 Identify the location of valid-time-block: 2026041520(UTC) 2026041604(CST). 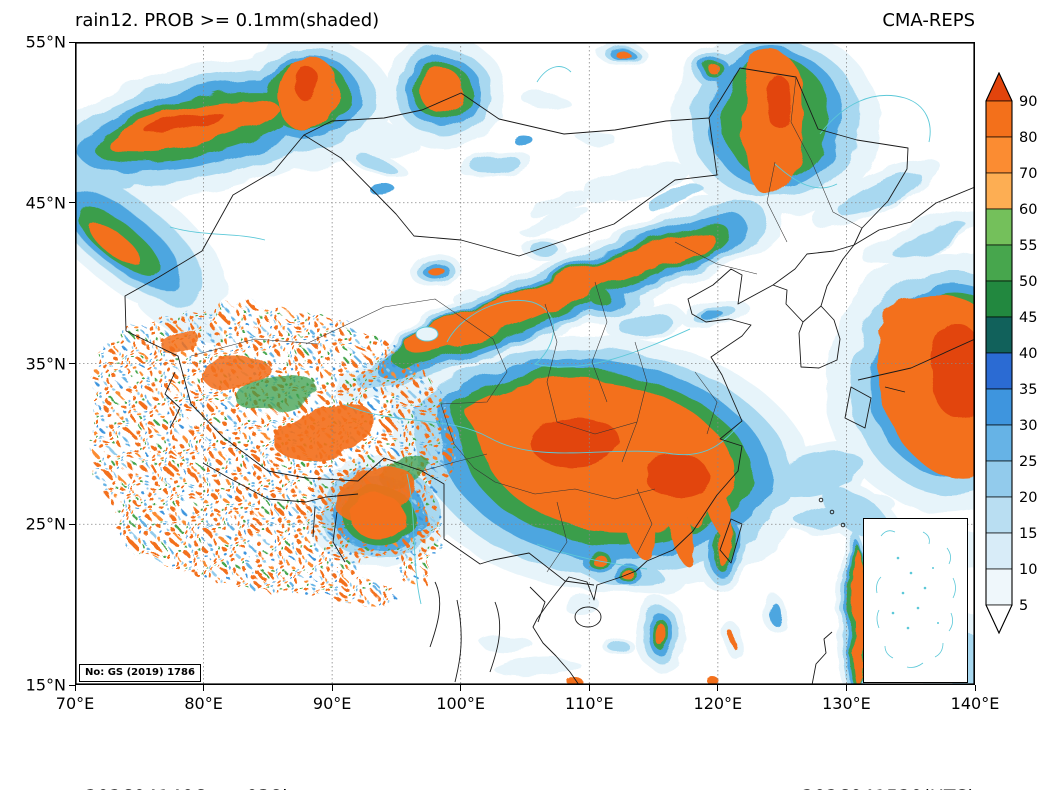
(888, 755).